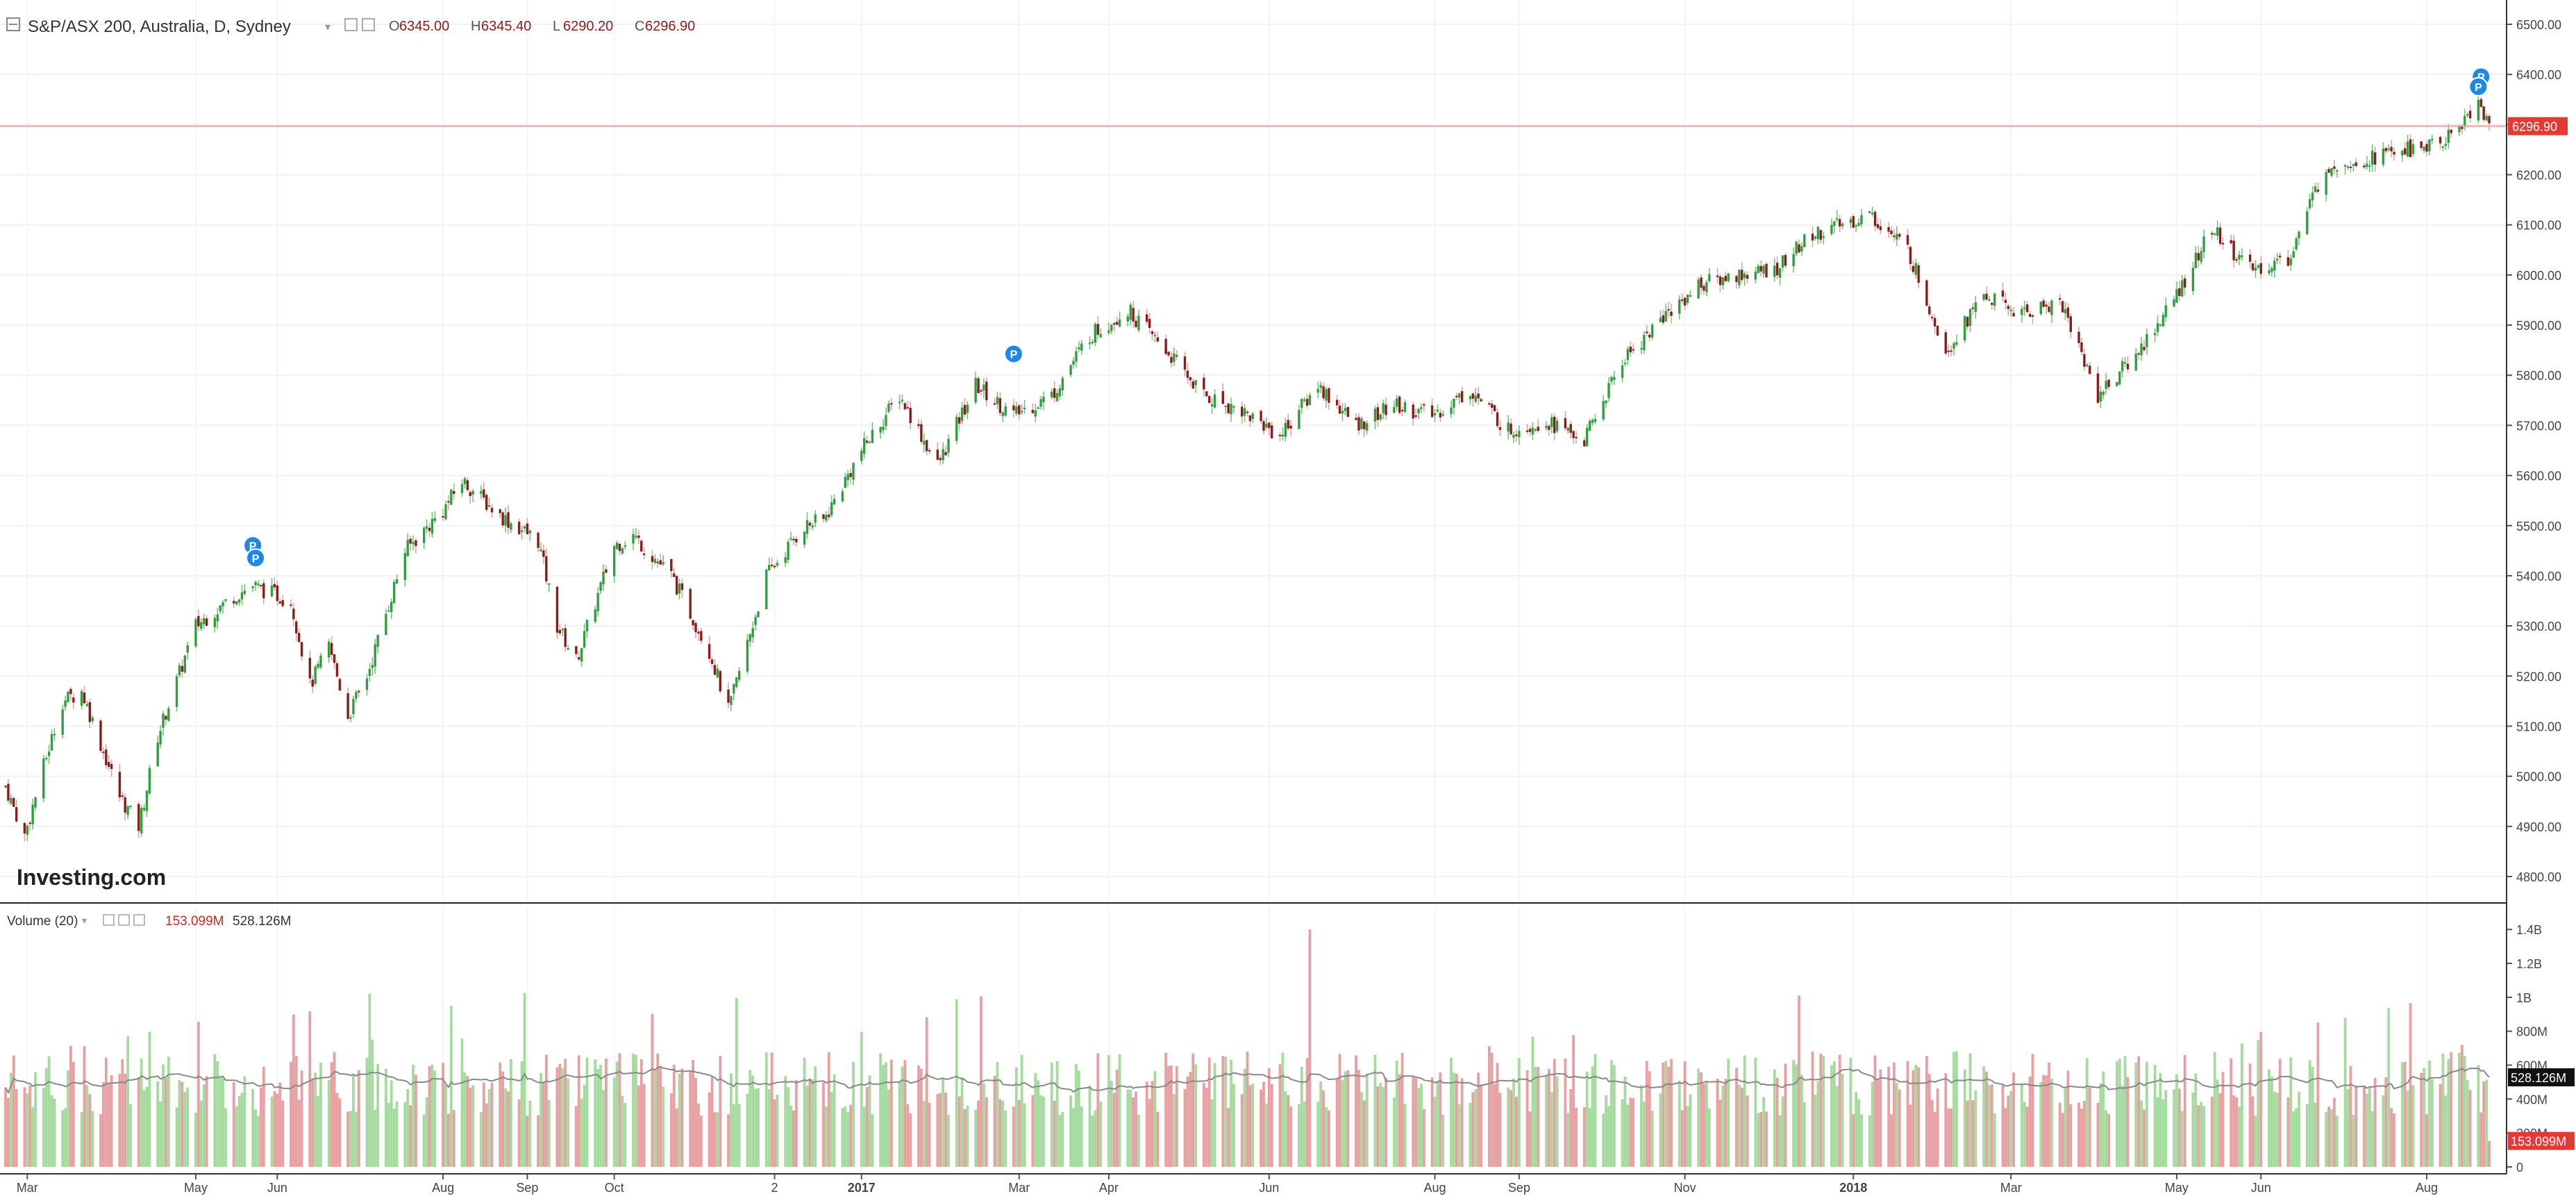 The height and width of the screenshot is (1203, 2576). Describe the element at coordinates (2538, 827) in the screenshot. I see `price-tick-label: 4900.00` at that location.